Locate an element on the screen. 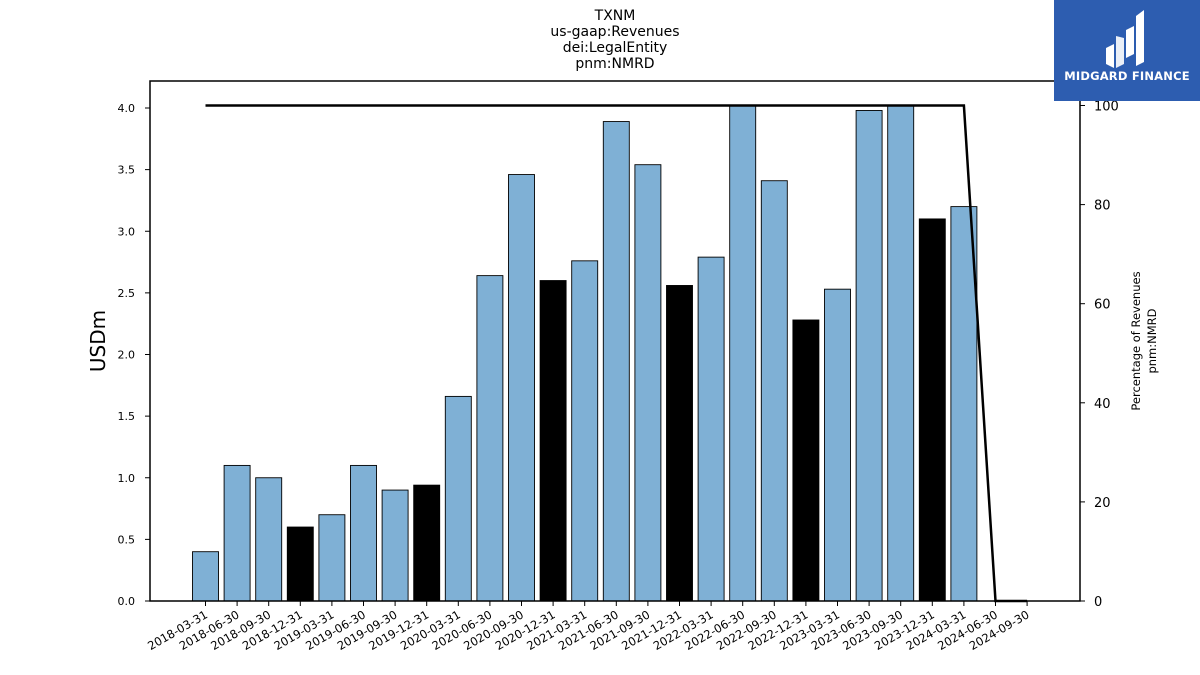  y-tick-label: 3.5 is located at coordinates (127, 170).